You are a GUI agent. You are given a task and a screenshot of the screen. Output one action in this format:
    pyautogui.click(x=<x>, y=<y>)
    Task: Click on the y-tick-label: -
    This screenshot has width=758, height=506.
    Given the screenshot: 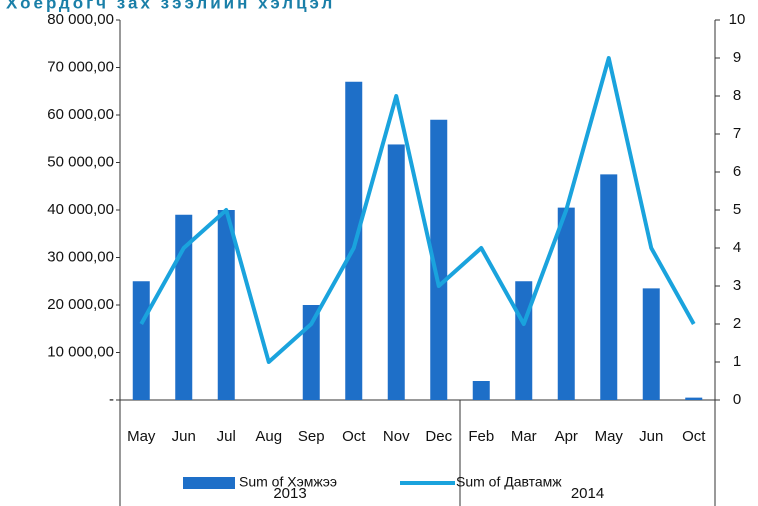 What is the action you would take?
    pyautogui.click(x=111, y=399)
    